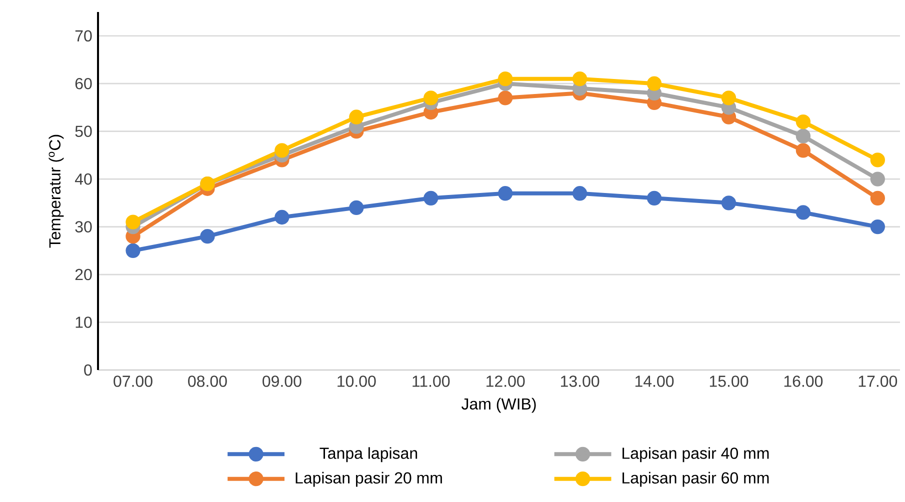 This screenshot has width=905, height=502. What do you see at coordinates (83, 179) in the screenshot?
I see `y-tick-label: 40` at bounding box center [83, 179].